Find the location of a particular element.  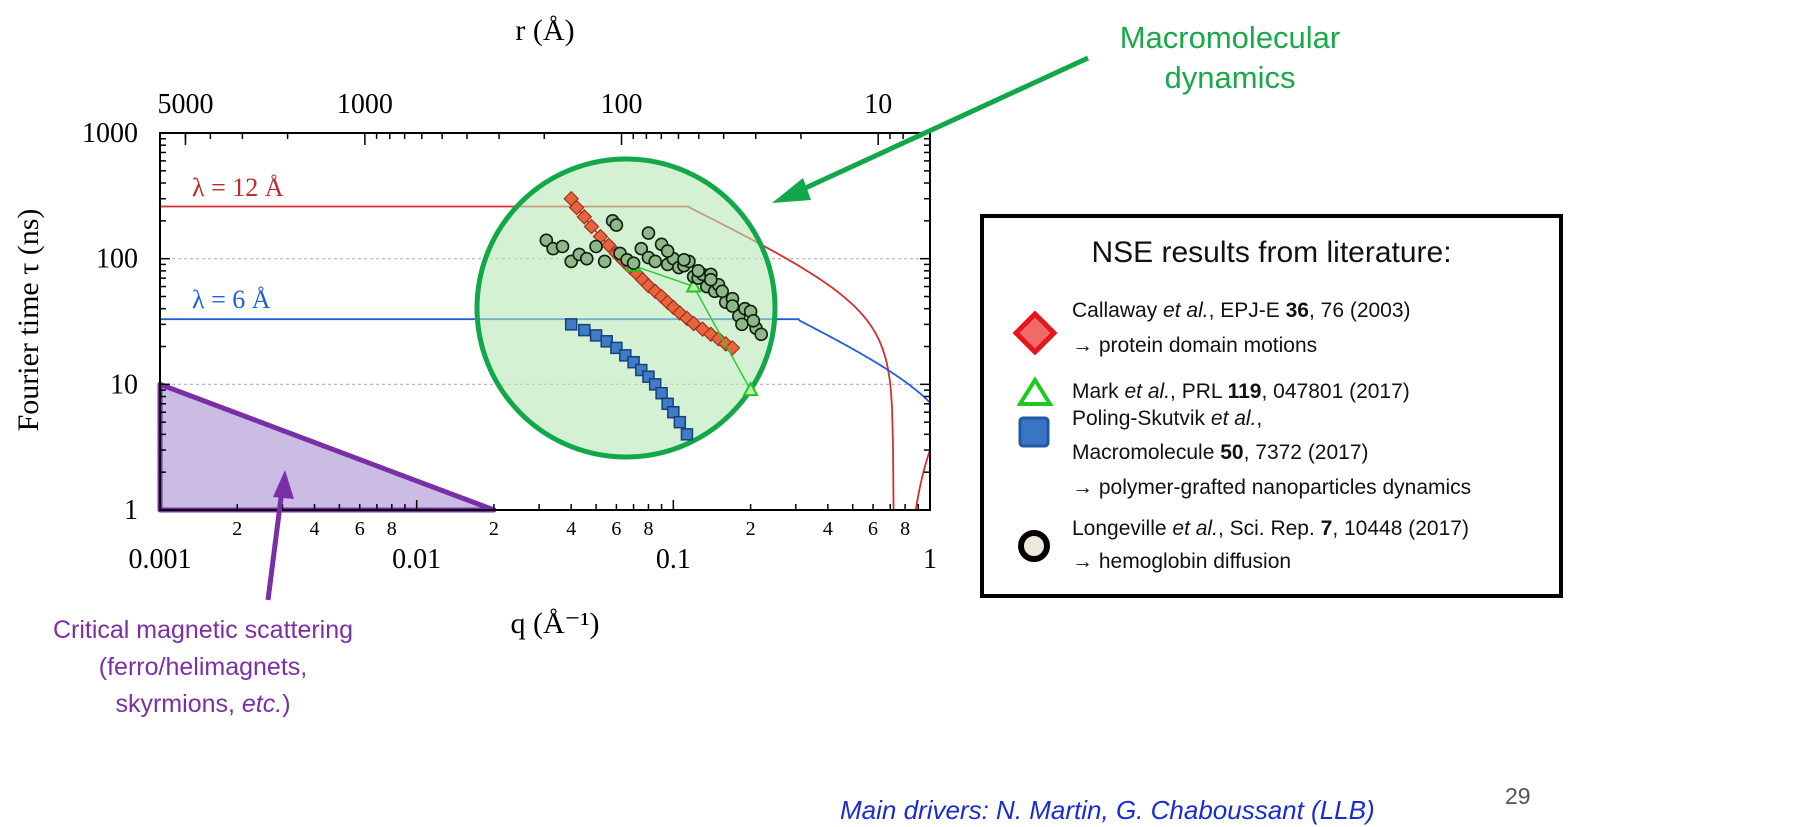

legend-entry-callaway: Callaway et al., EPJ-E 36, 76 (2003) is located at coordinates (1241, 310).